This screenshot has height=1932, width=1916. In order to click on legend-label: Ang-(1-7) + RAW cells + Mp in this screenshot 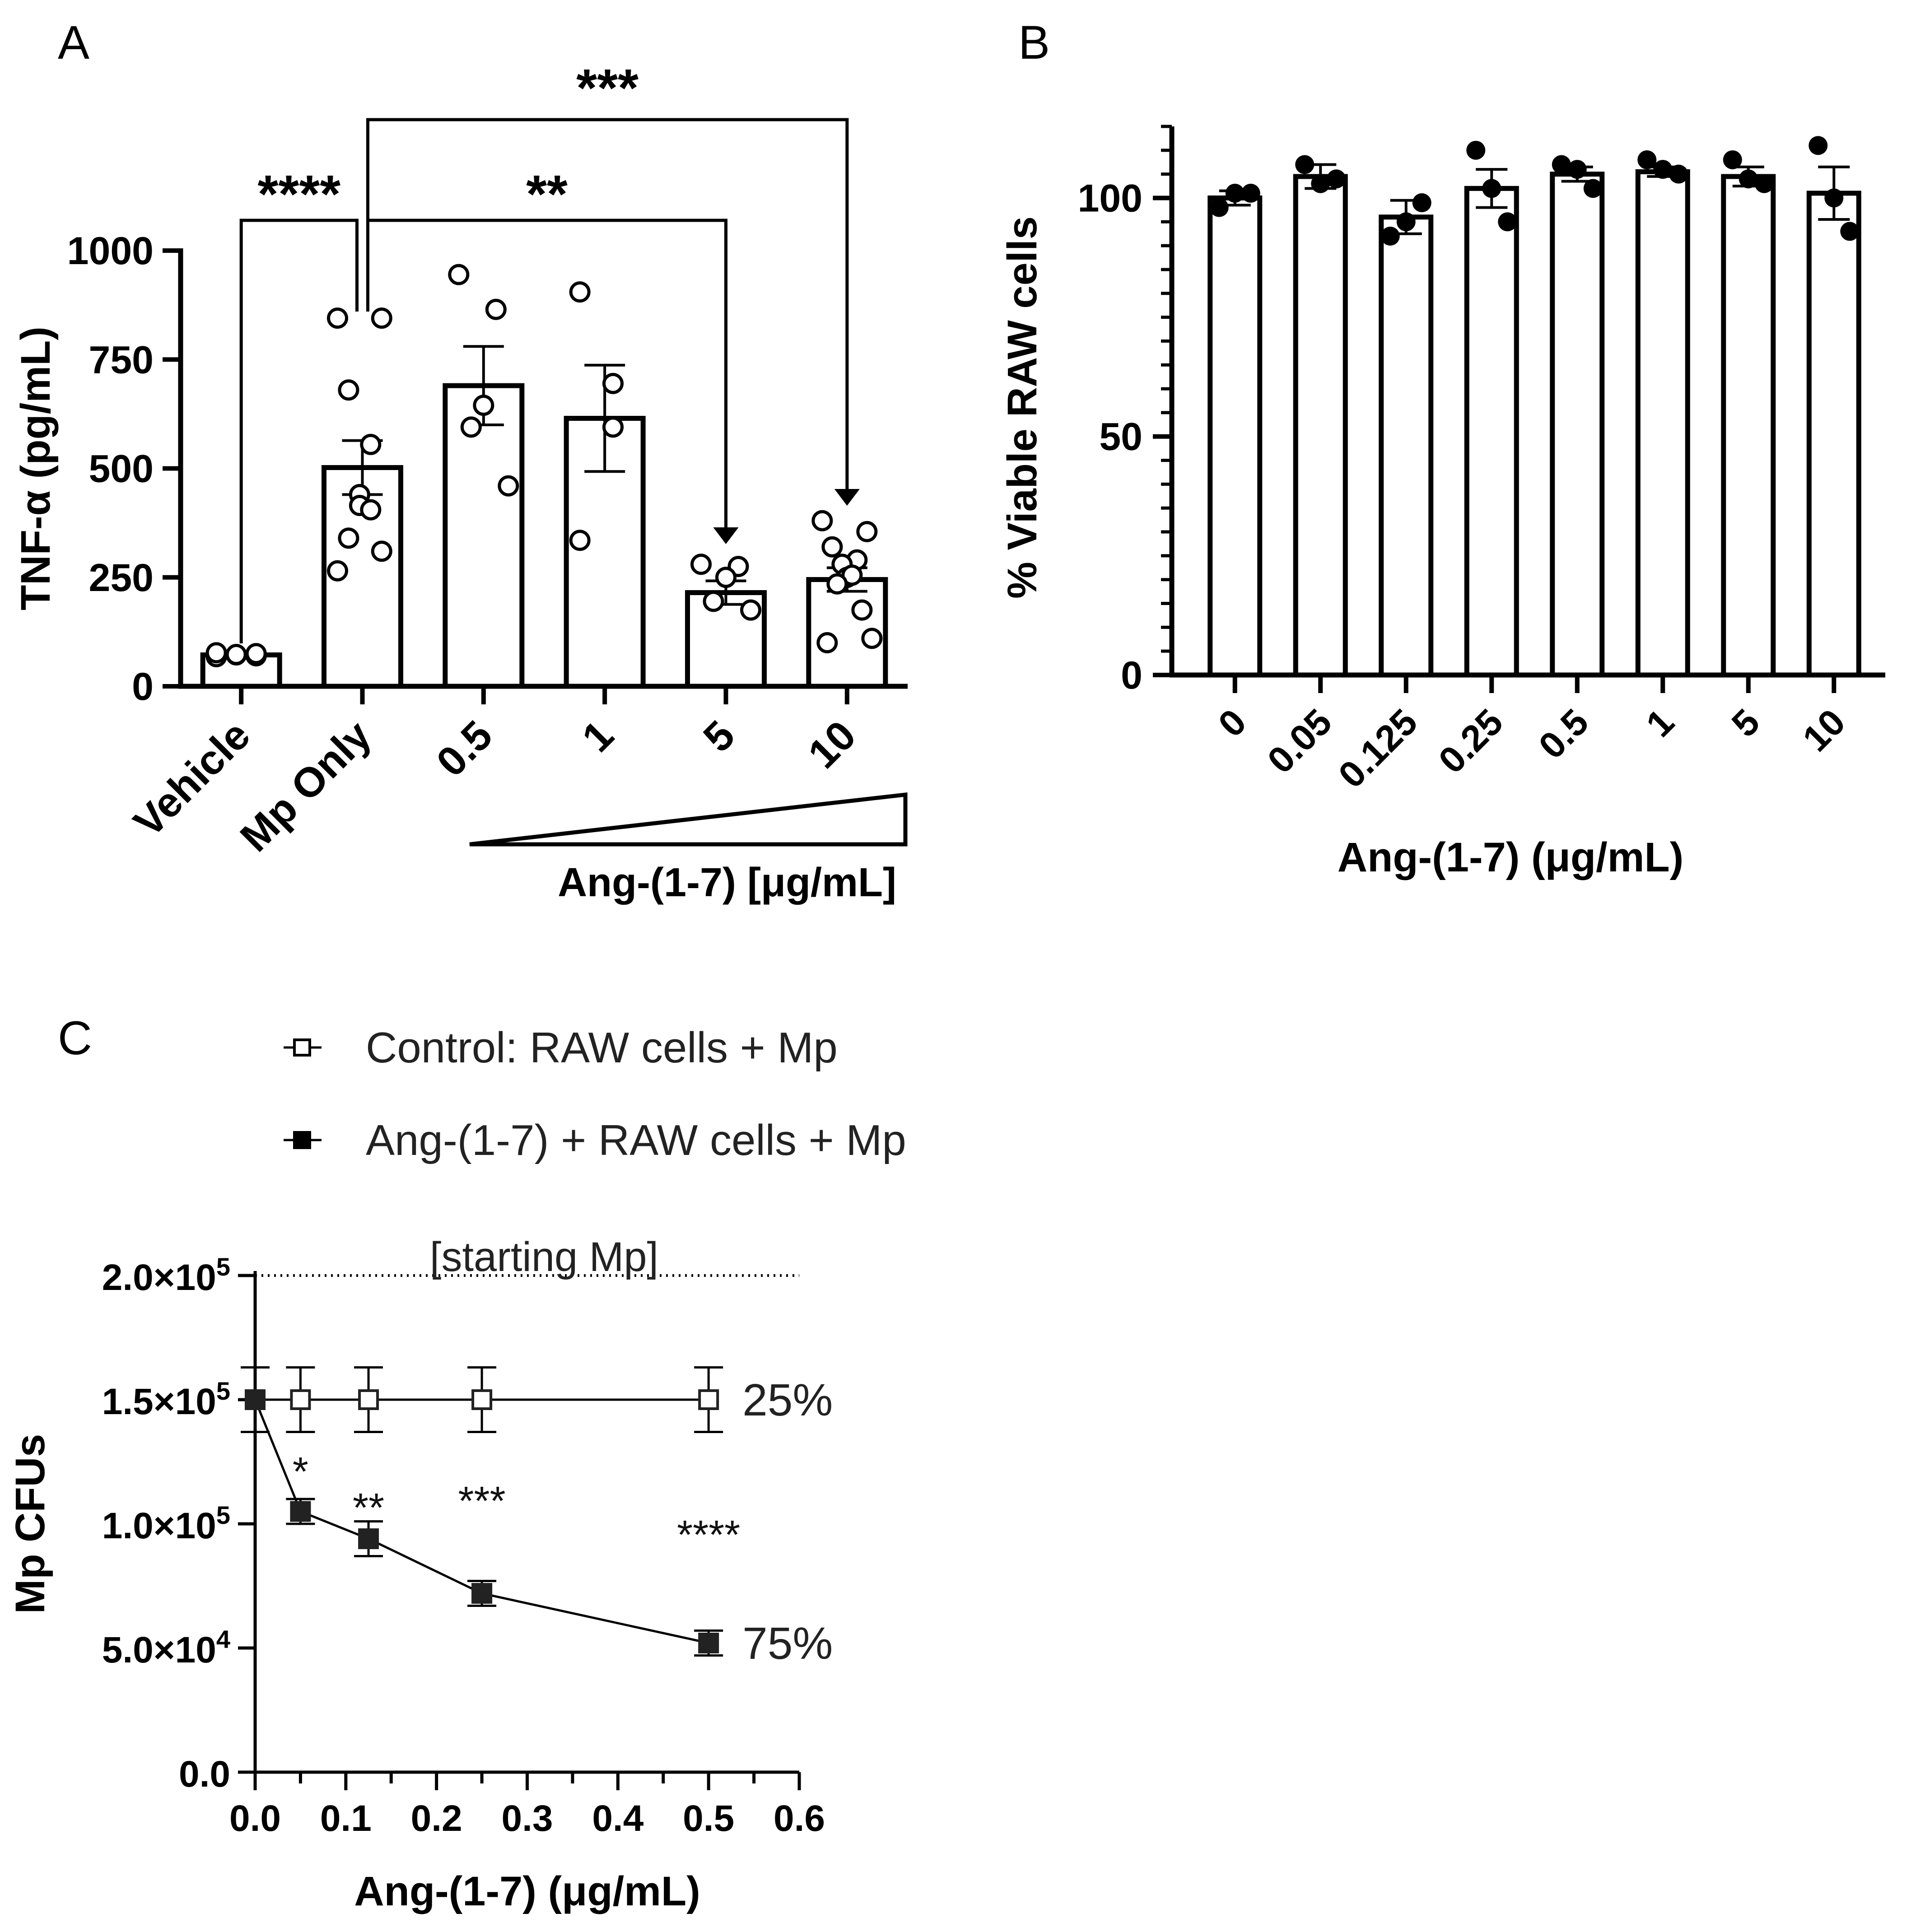, I will do `click(636, 1140)`.